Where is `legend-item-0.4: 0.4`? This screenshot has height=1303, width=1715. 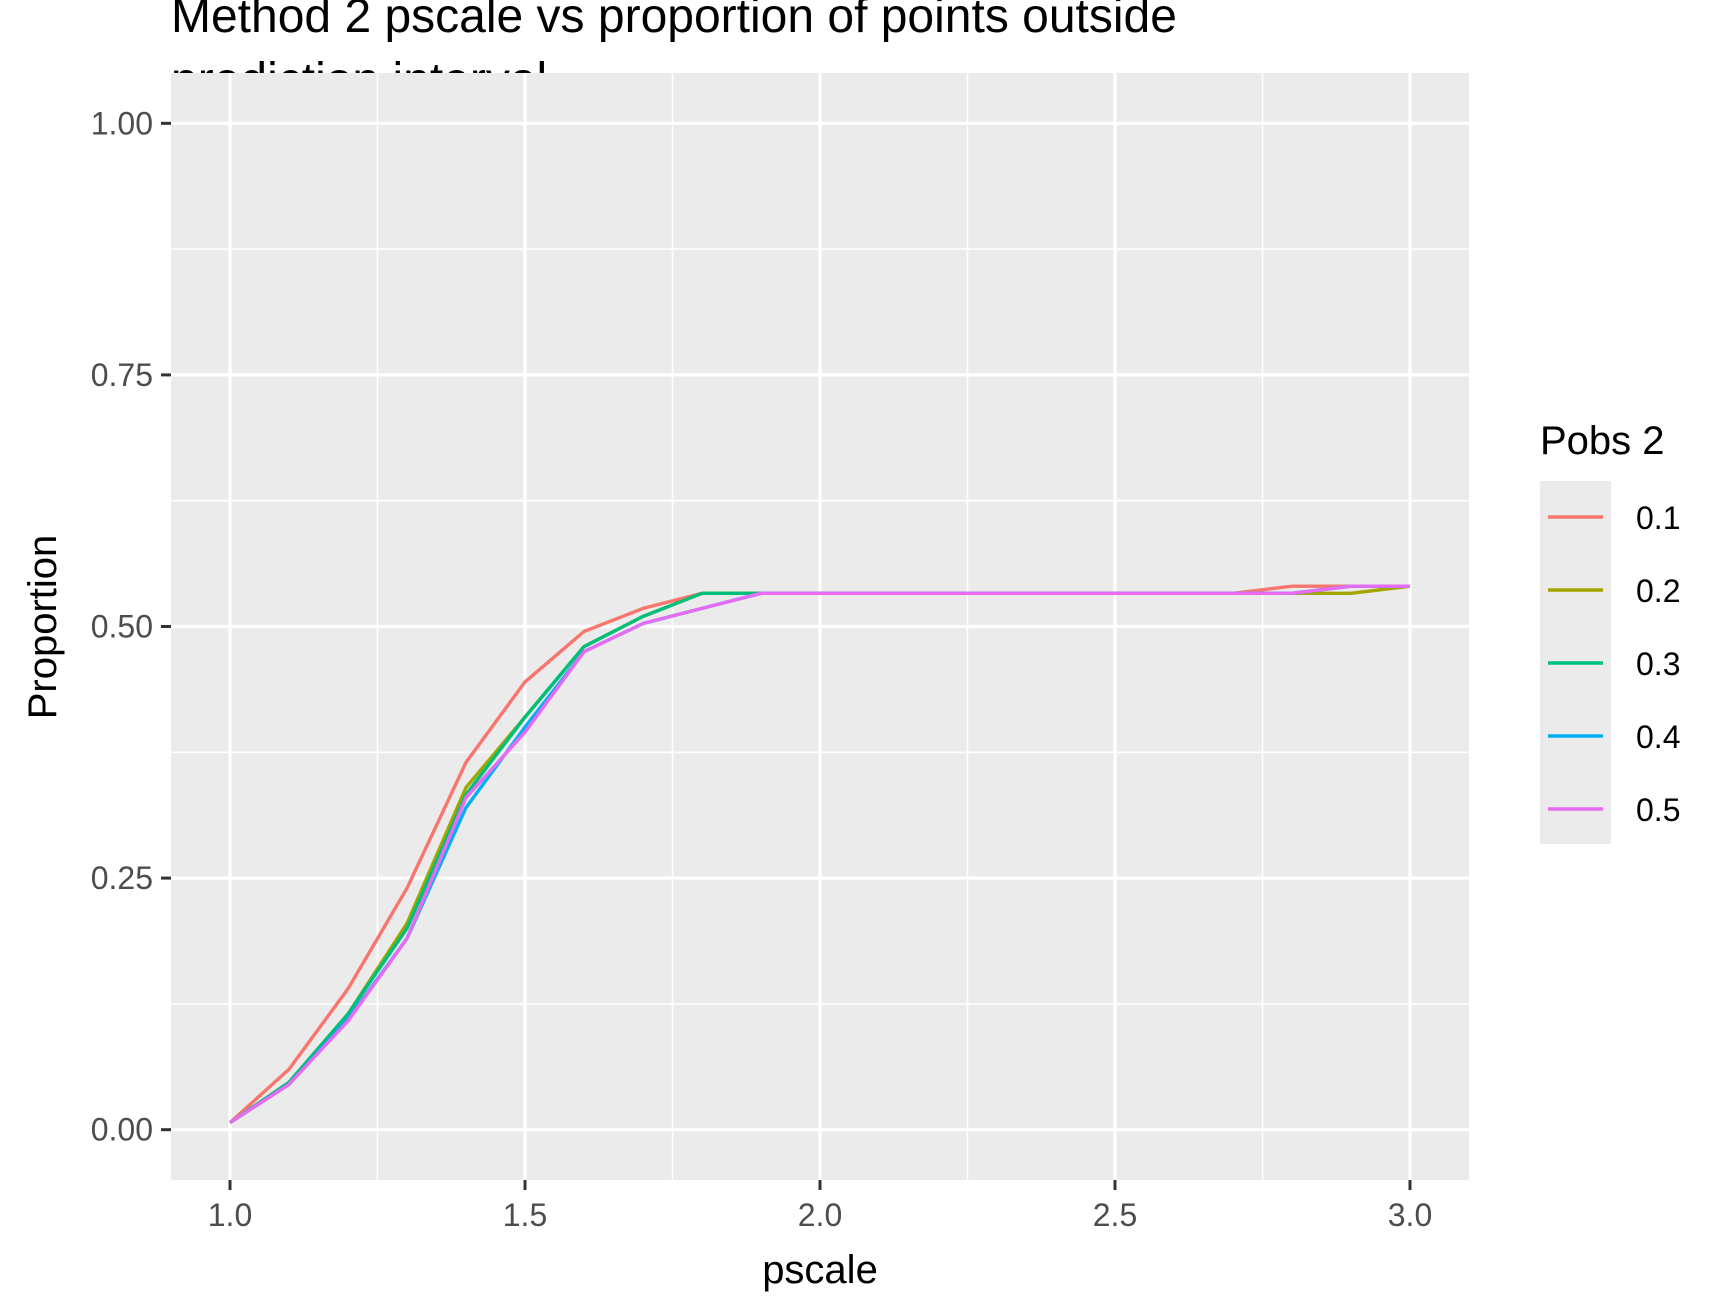 legend-item-0.4: 0.4 is located at coordinates (1614, 737).